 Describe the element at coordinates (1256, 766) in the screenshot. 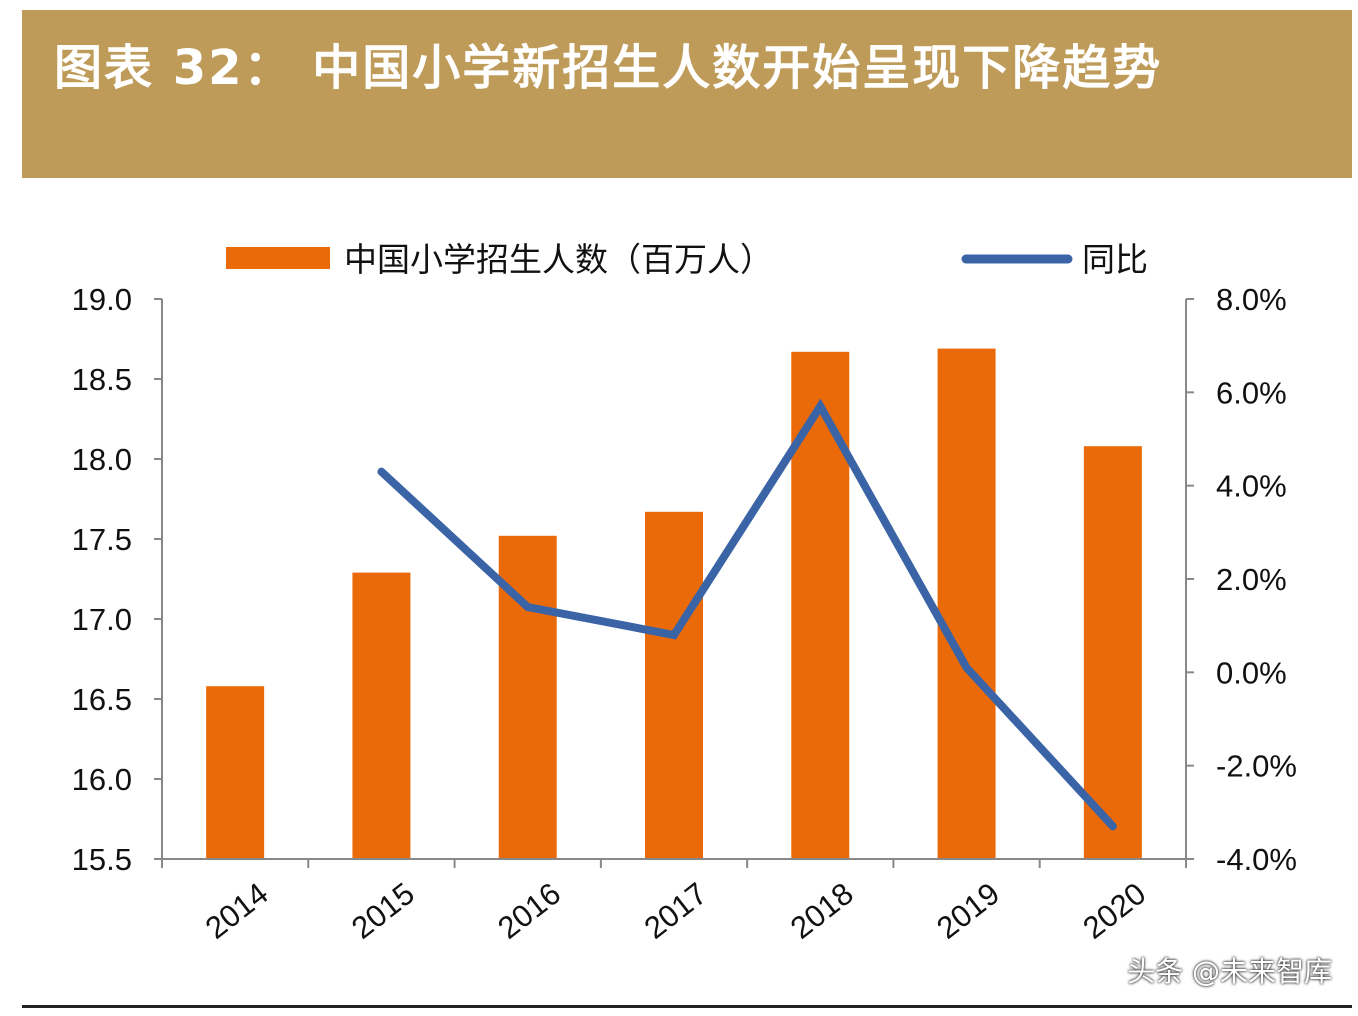

I see `y-right-tick-label: -2.0%` at that location.